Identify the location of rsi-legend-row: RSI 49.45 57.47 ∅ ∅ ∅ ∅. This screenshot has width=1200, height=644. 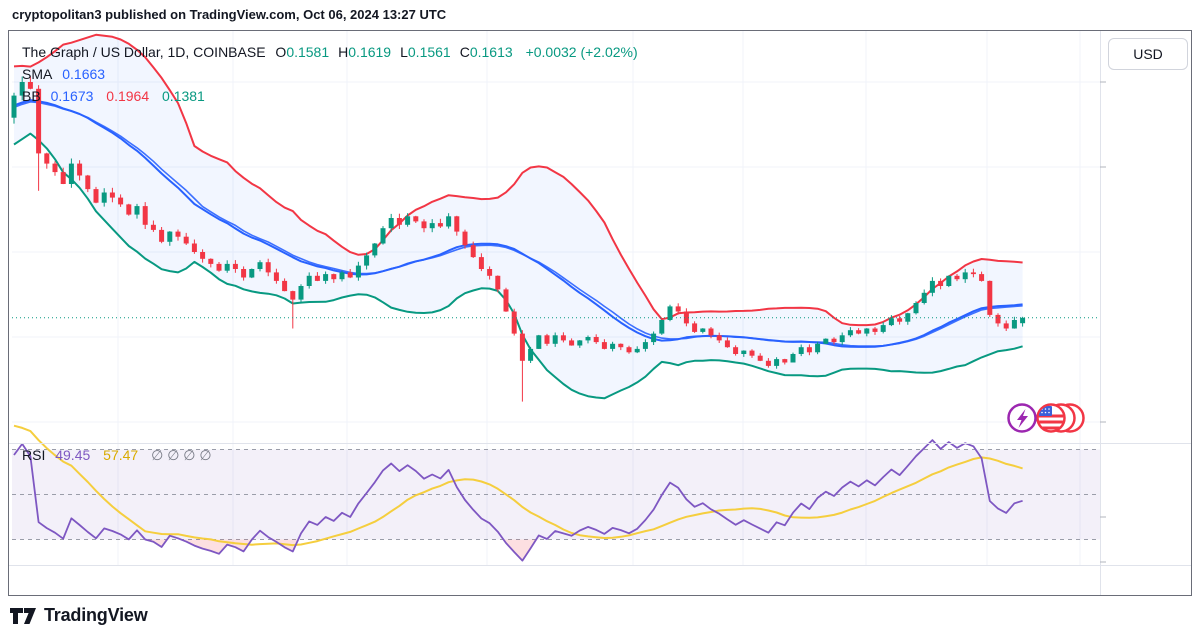
(121, 455).